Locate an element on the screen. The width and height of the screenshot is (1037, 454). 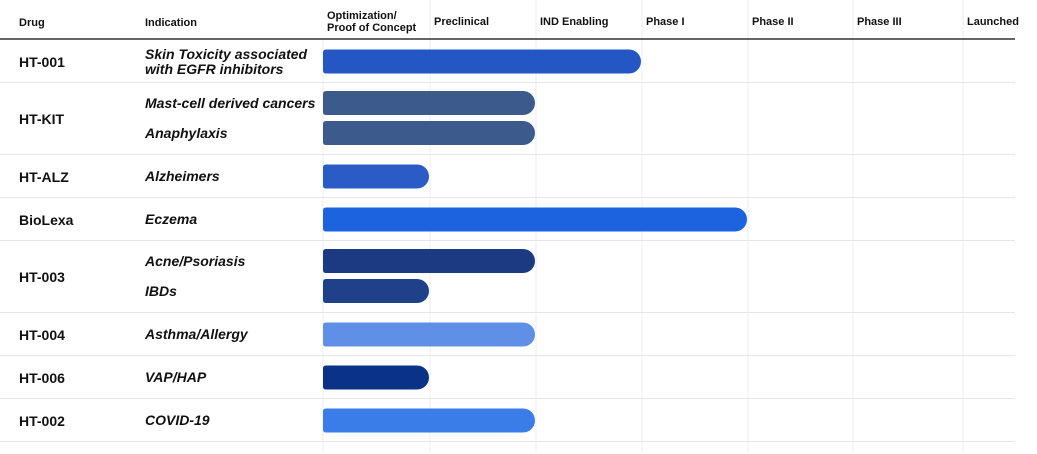
stage-header: Optimization/ Proof of Concept is located at coordinates (372, 22).